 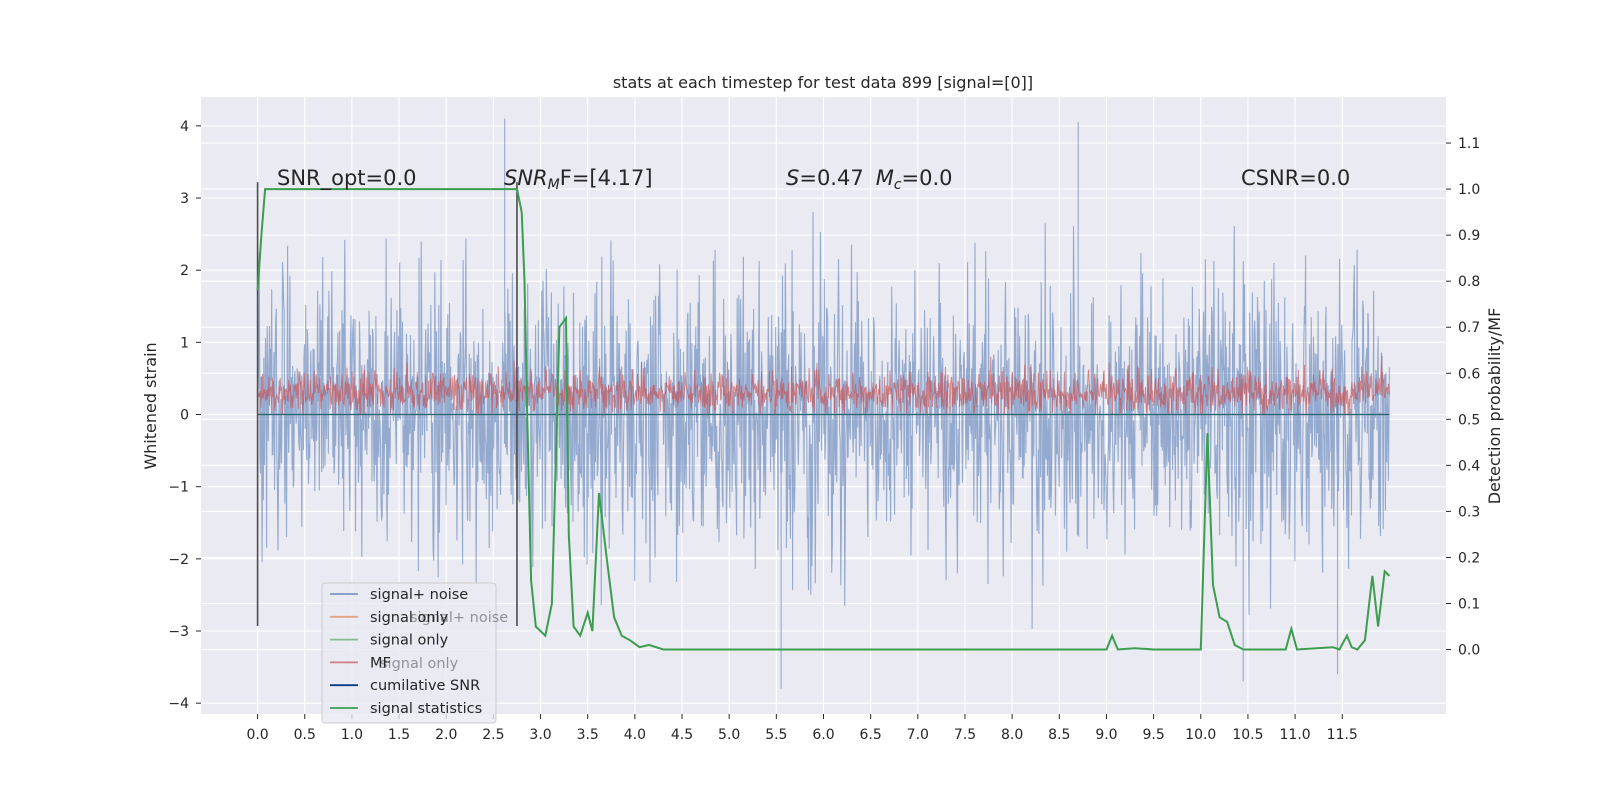 I want to click on vertical-markers, so click(x=387, y=404).